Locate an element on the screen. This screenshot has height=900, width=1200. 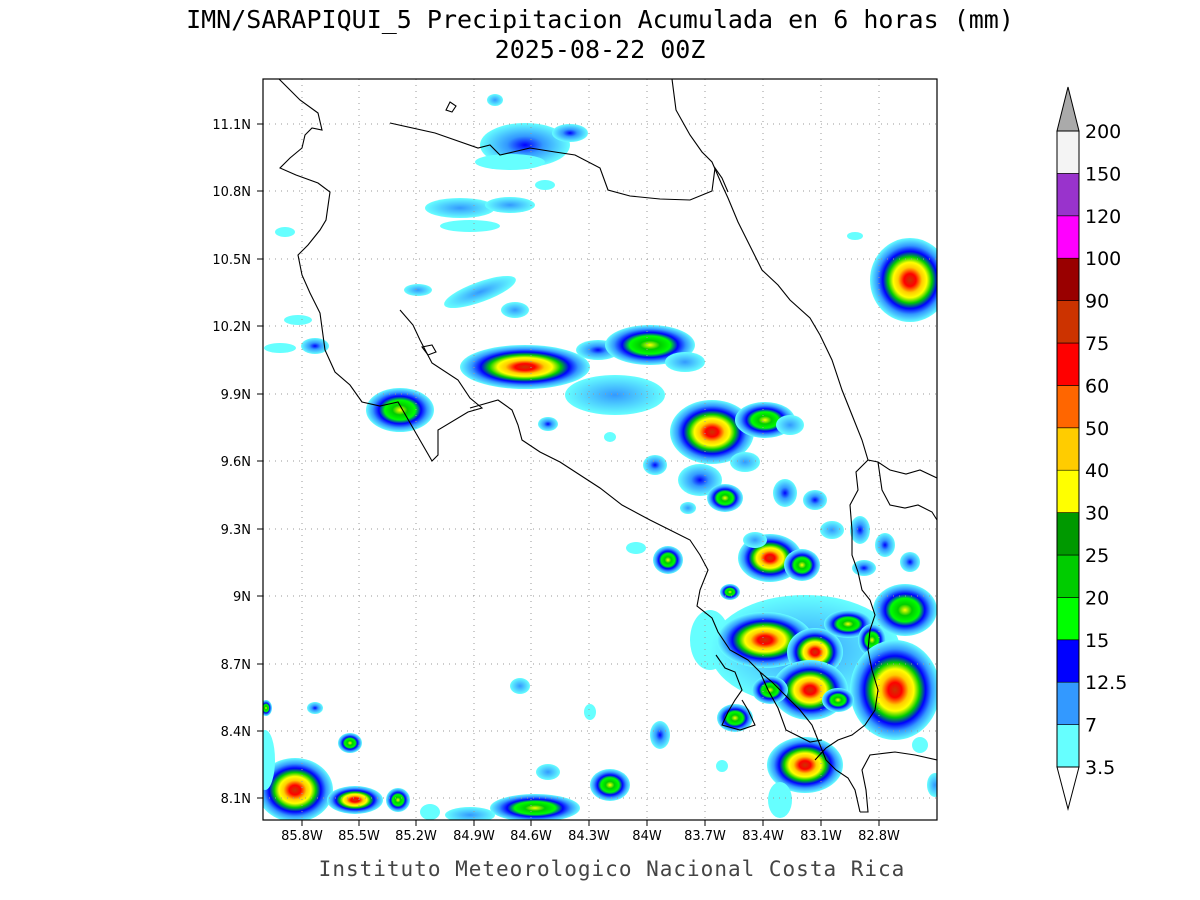
pacific-coast-north is located at coordinates (381, 270).